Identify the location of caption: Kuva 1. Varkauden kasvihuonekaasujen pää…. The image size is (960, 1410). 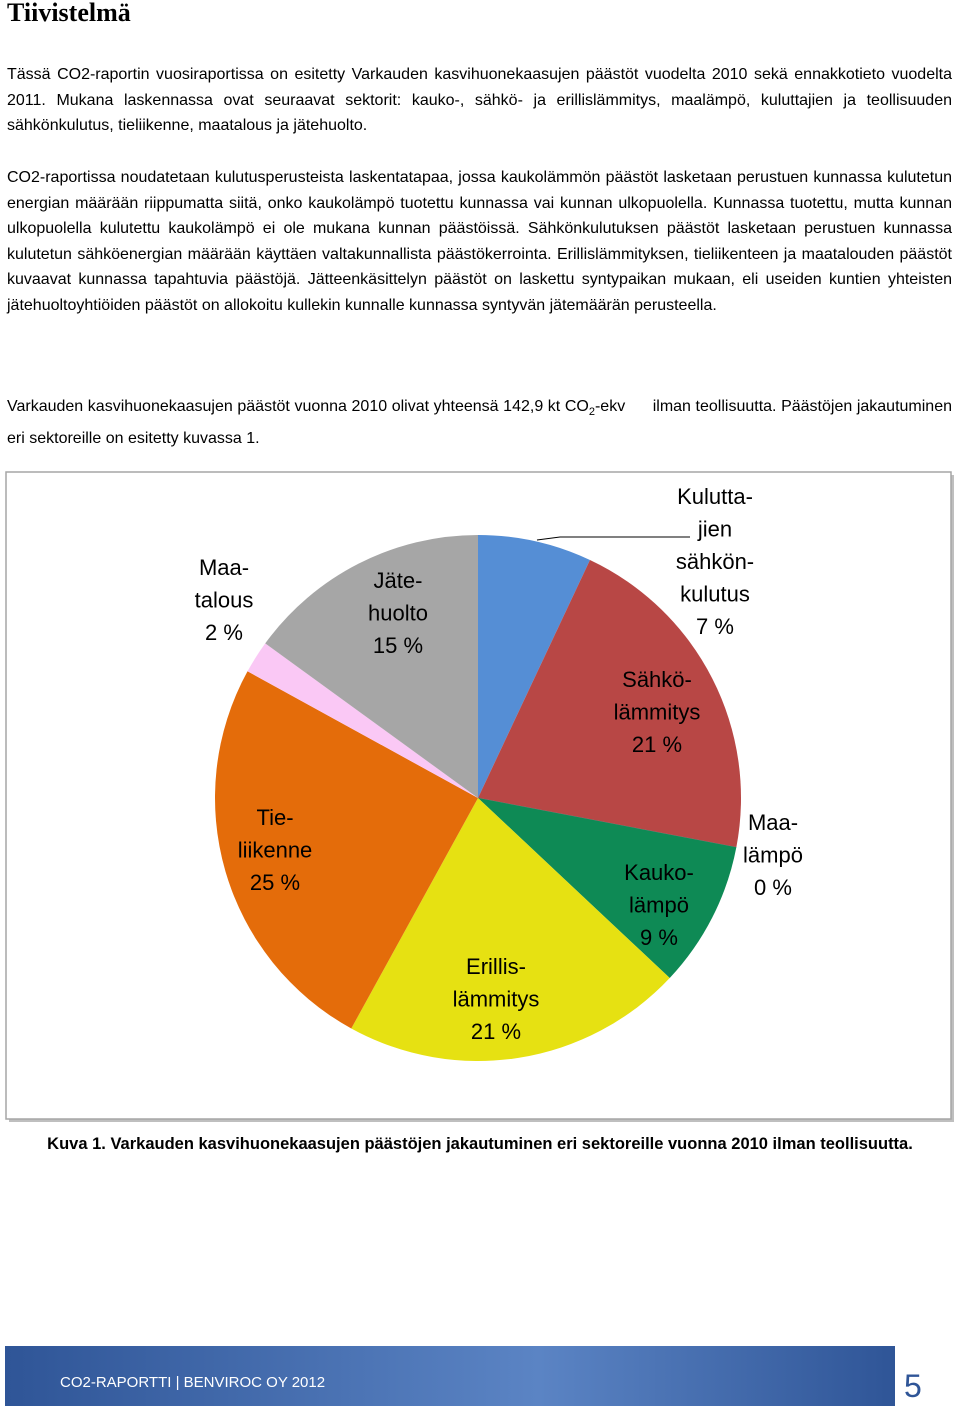
(480, 1144).